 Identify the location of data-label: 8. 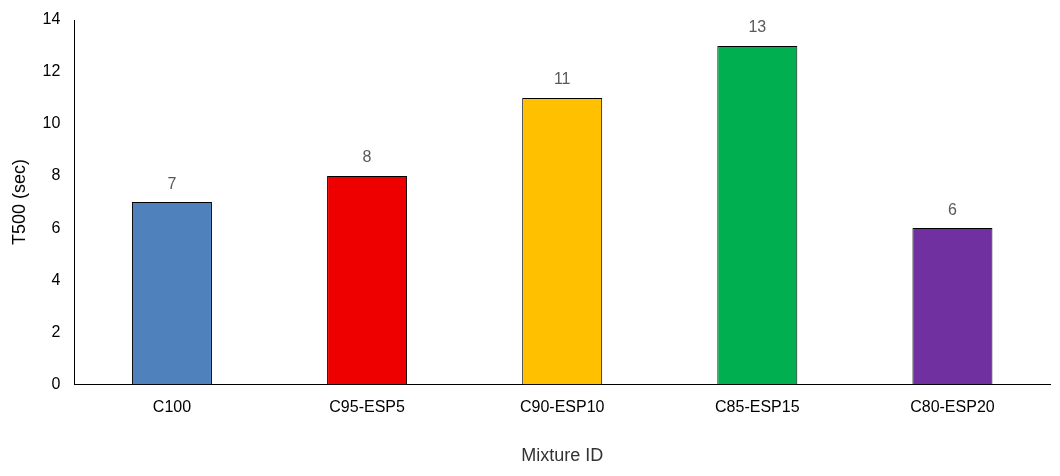
(367, 157).